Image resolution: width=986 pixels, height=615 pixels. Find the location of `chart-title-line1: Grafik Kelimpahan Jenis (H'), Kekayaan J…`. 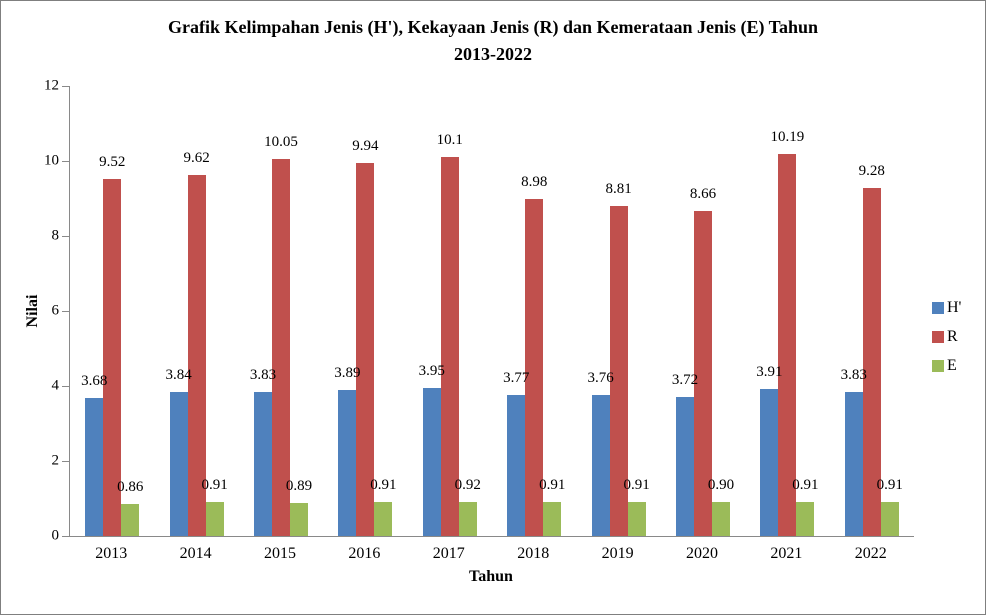

chart-title-line1: Grafik Kelimpahan Jenis (H'), Kekayaan J… is located at coordinates (493, 27).